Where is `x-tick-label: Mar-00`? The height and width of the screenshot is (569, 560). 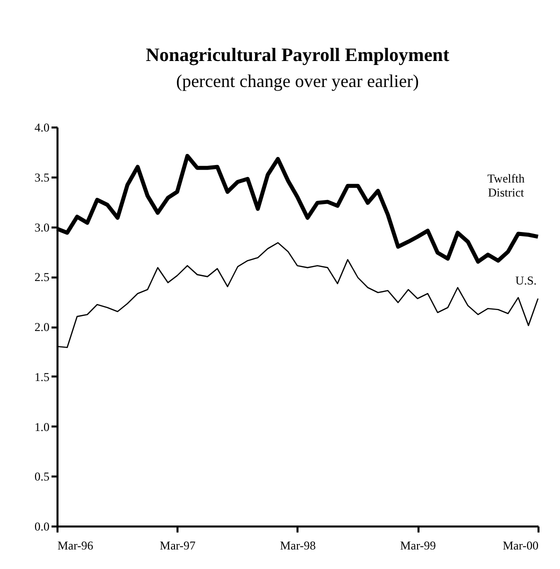 x-tick-label: Mar-00 is located at coordinates (520, 545).